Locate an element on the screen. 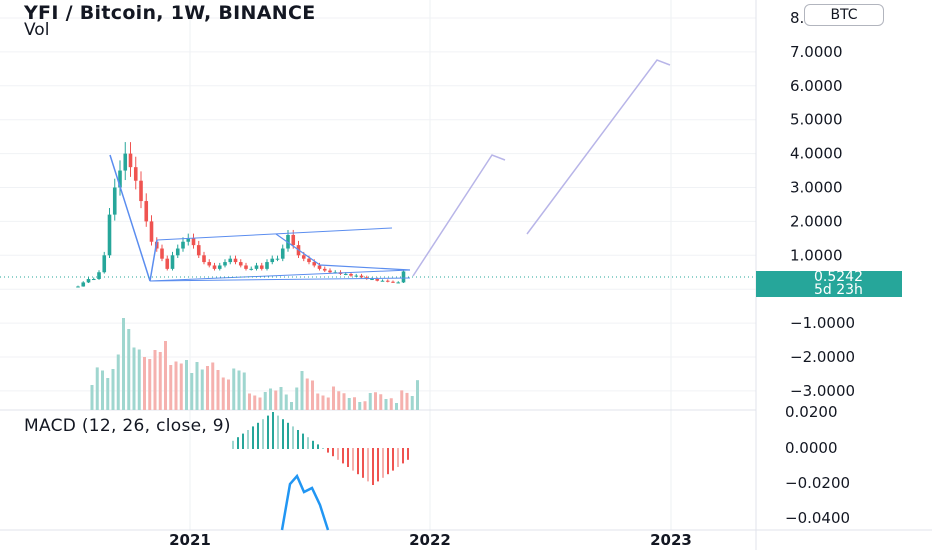  price-tick-label: 6.0000 is located at coordinates (816, 86).